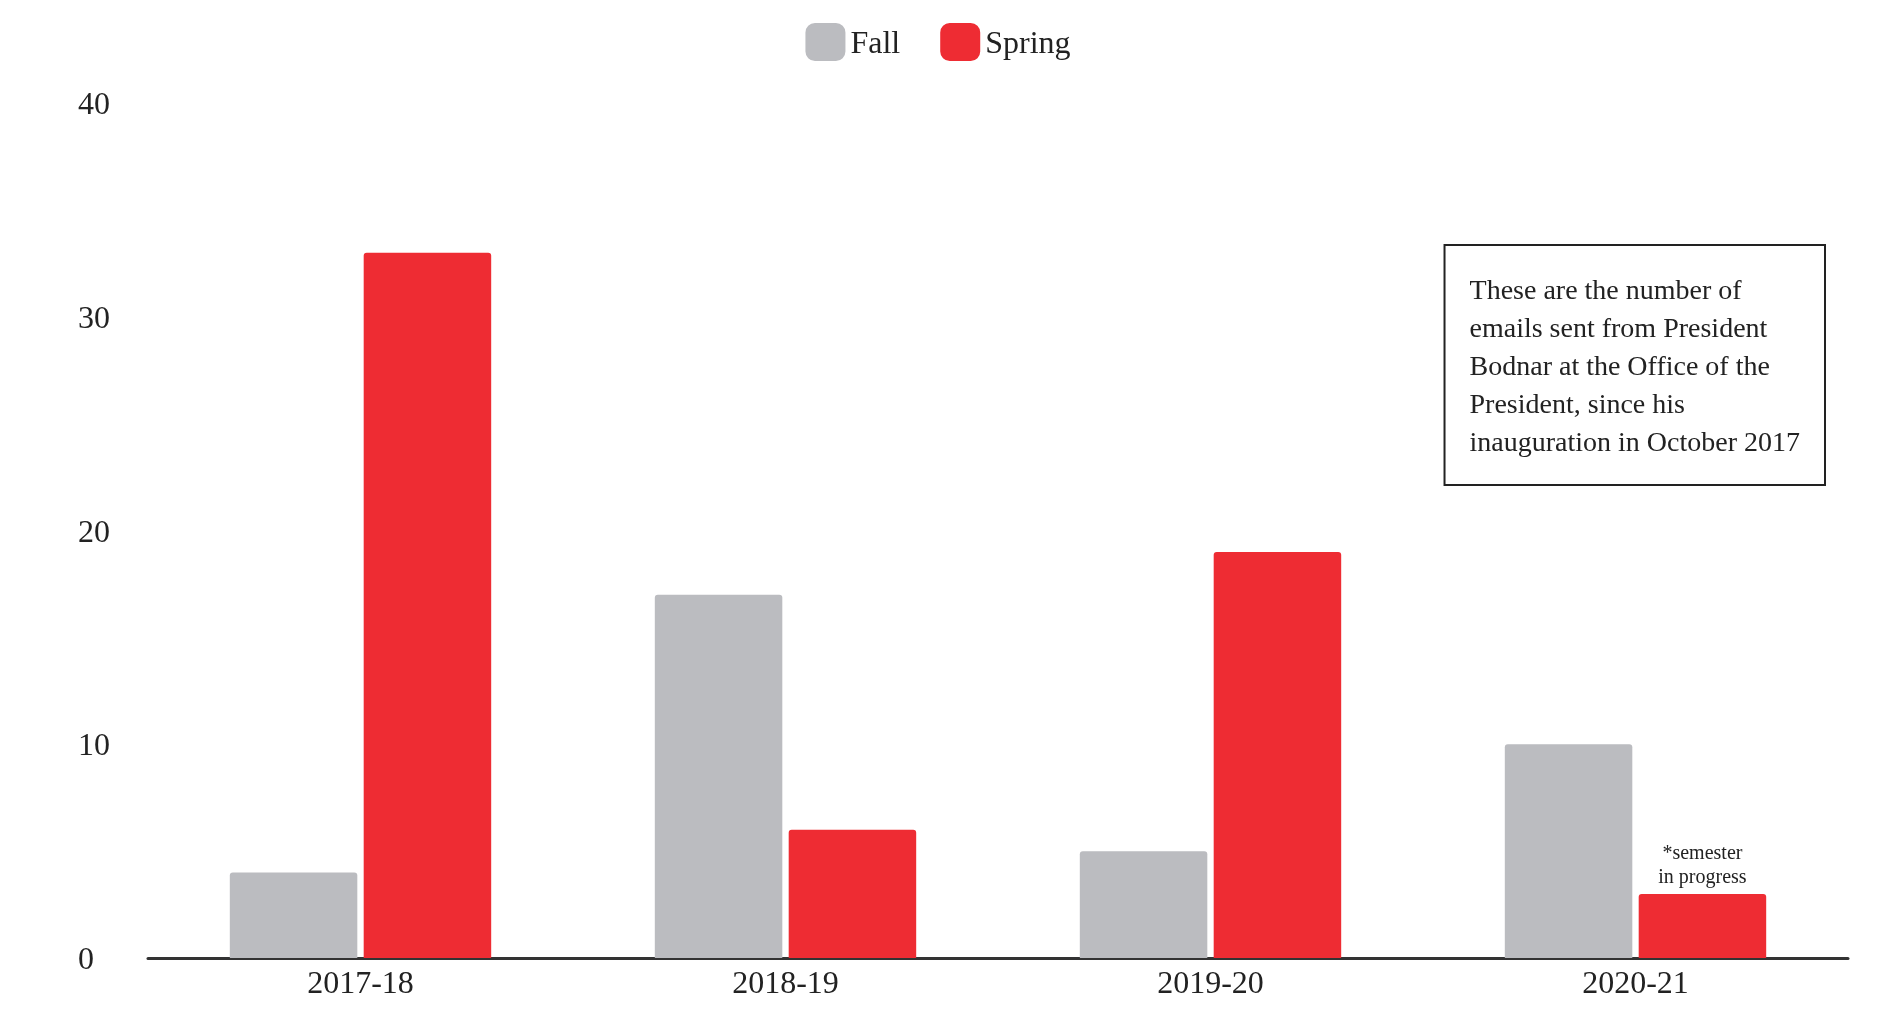 The image size is (1883, 1021). Describe the element at coordinates (1635, 365) in the screenshot. I see `annotation: These are the number of emails sent from President Bodnar at the Office of the President, since his inauguration in October 2017` at that location.